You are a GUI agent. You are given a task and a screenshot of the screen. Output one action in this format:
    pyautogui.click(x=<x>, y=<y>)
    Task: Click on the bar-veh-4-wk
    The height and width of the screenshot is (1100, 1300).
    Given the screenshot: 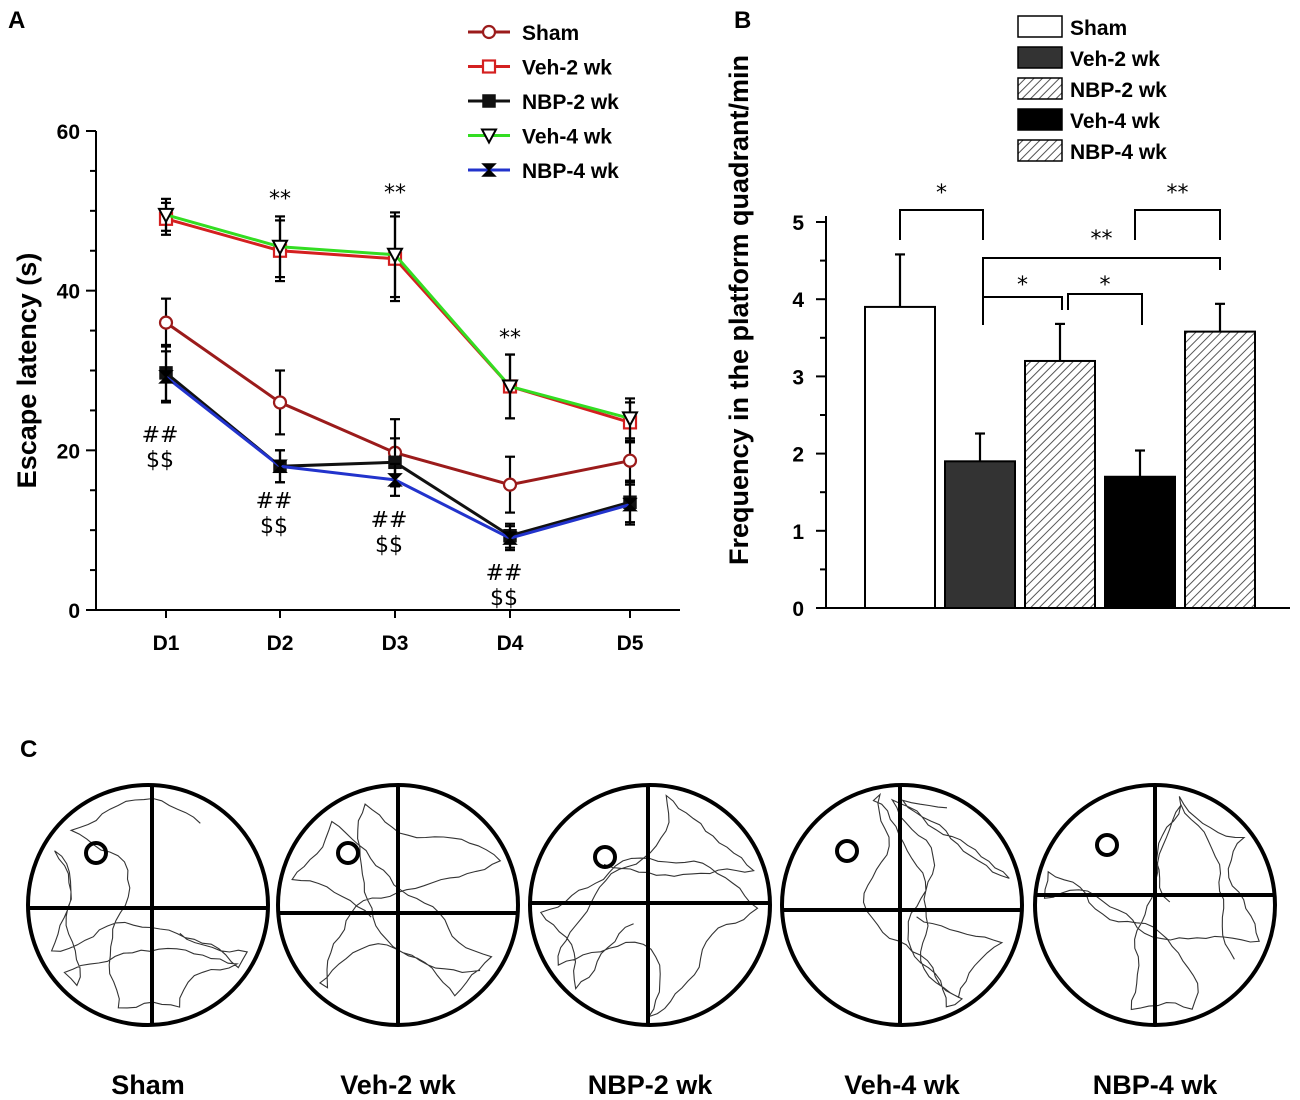 What is the action you would take?
    pyautogui.click(x=1140, y=529)
    